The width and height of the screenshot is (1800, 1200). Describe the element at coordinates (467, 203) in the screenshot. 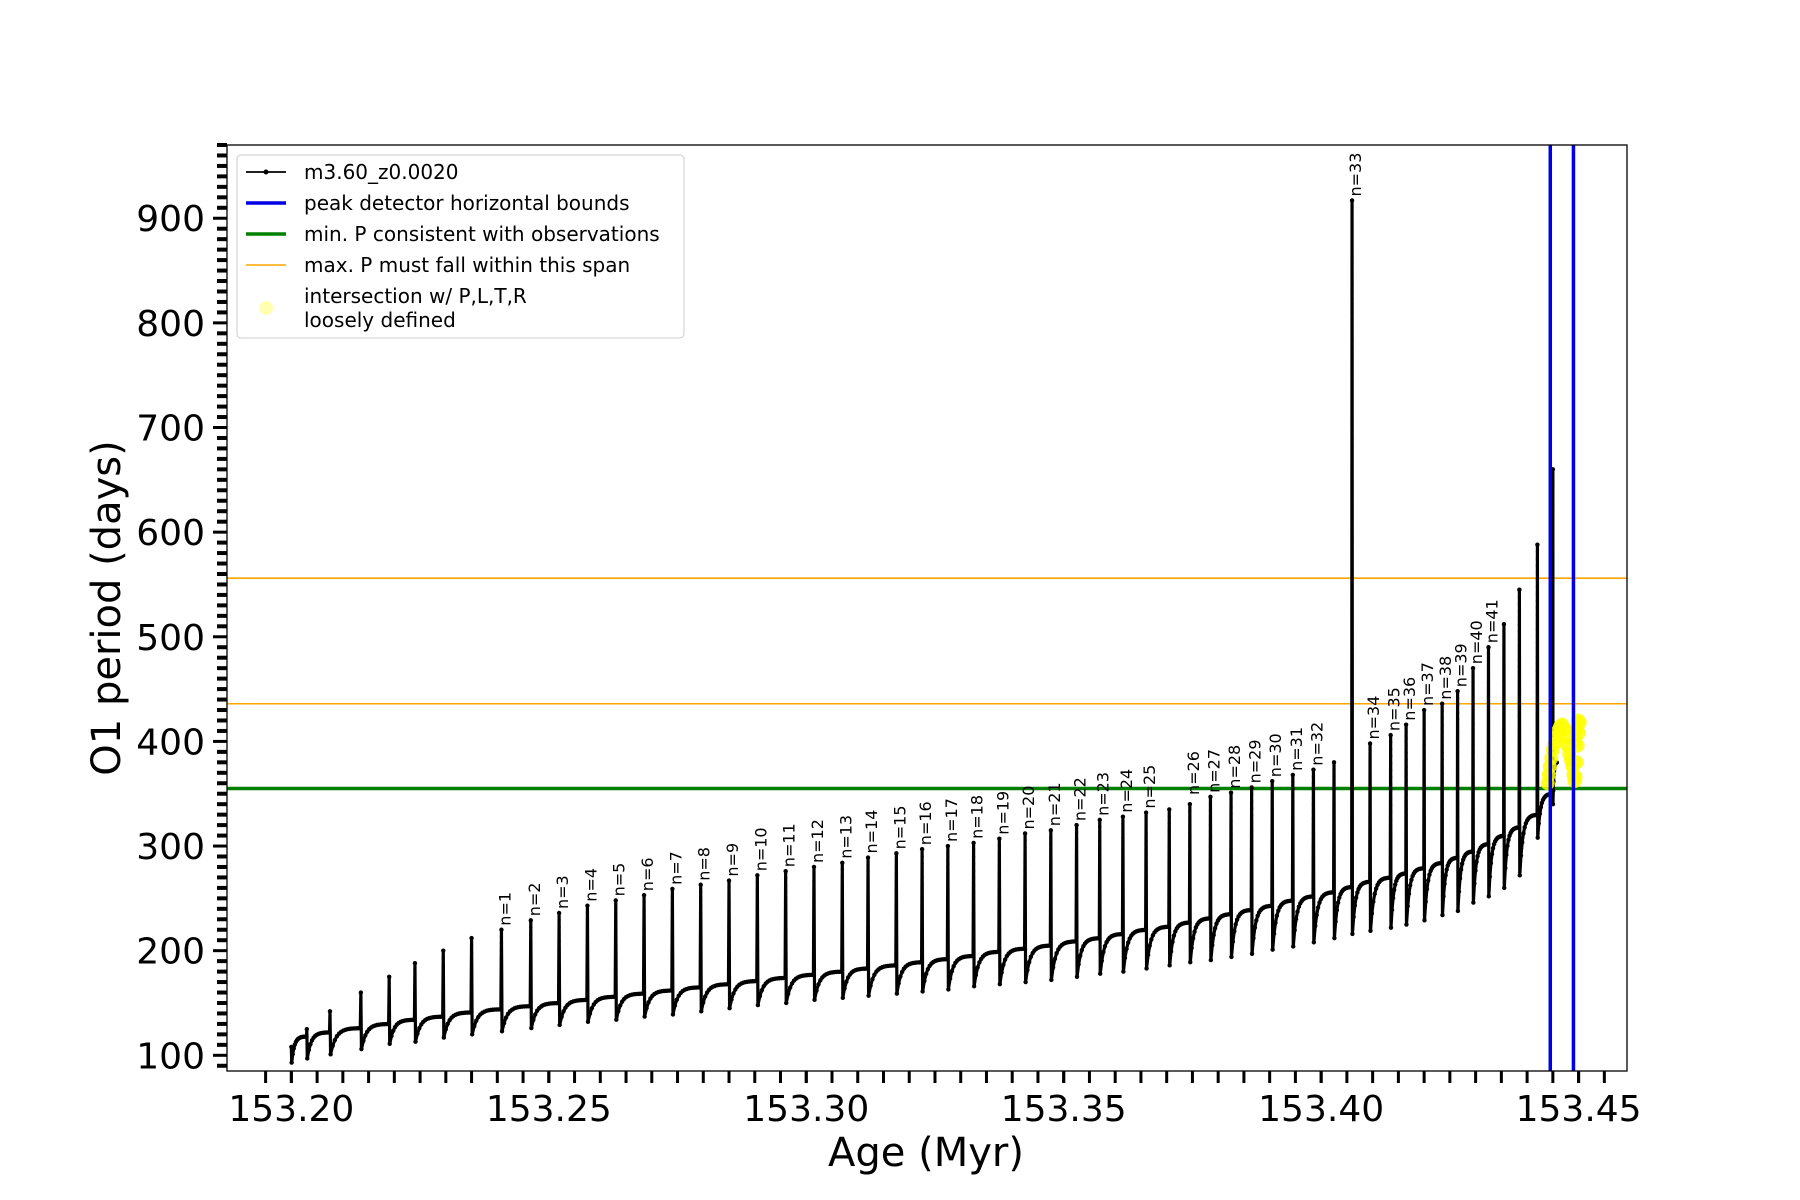

I see `legend-label: peak detector horizontal bounds` at that location.